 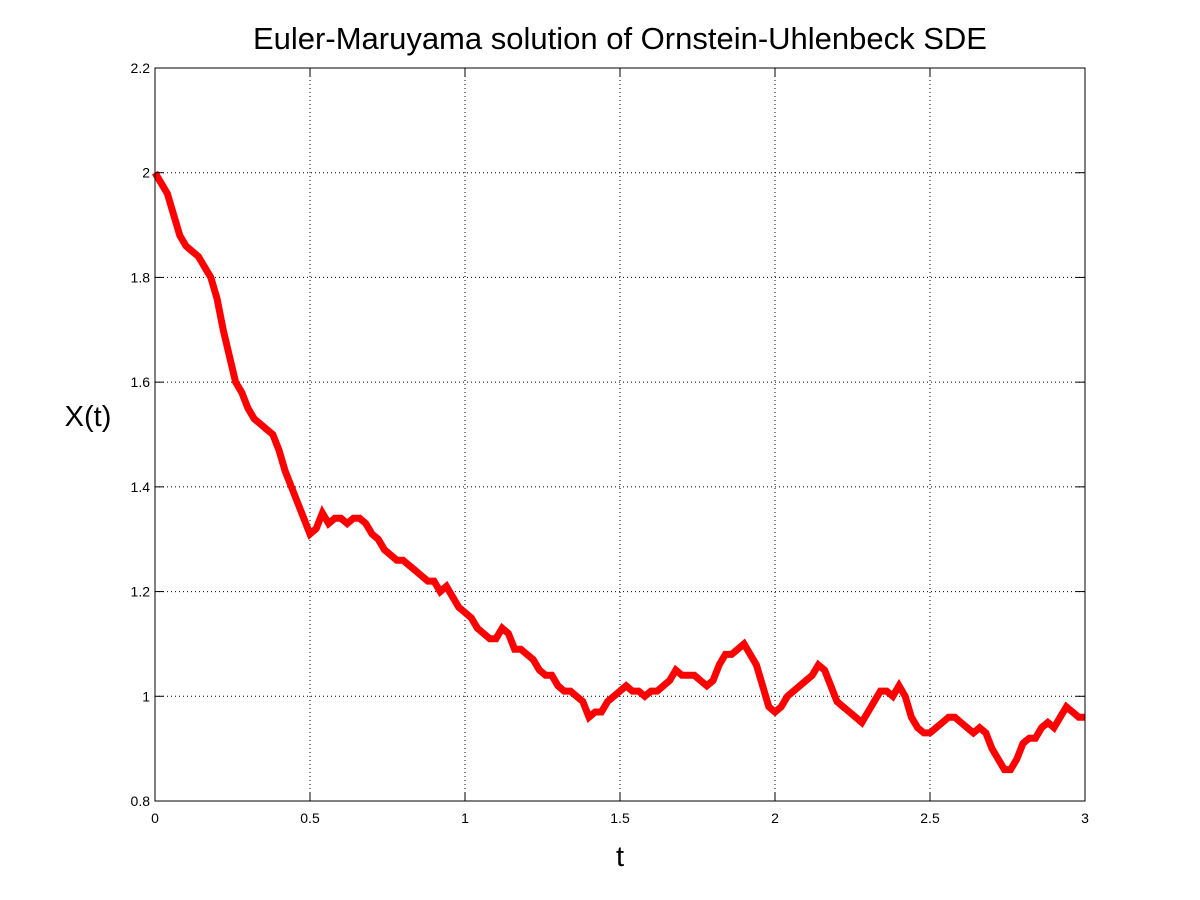 What do you see at coordinates (930, 818) in the screenshot?
I see `x-tick-label: 2.5` at bounding box center [930, 818].